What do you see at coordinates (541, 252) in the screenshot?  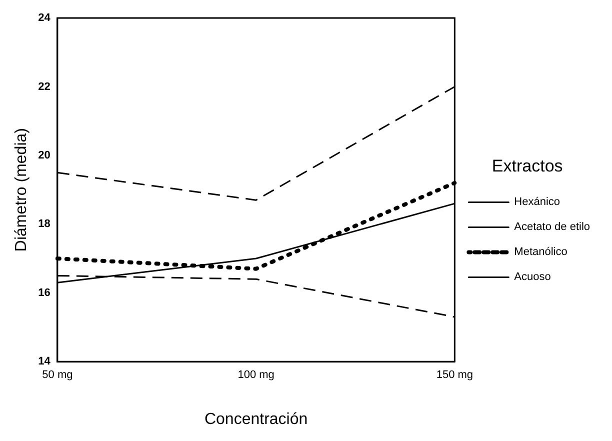 I see `legend-label: Metanólico` at bounding box center [541, 252].